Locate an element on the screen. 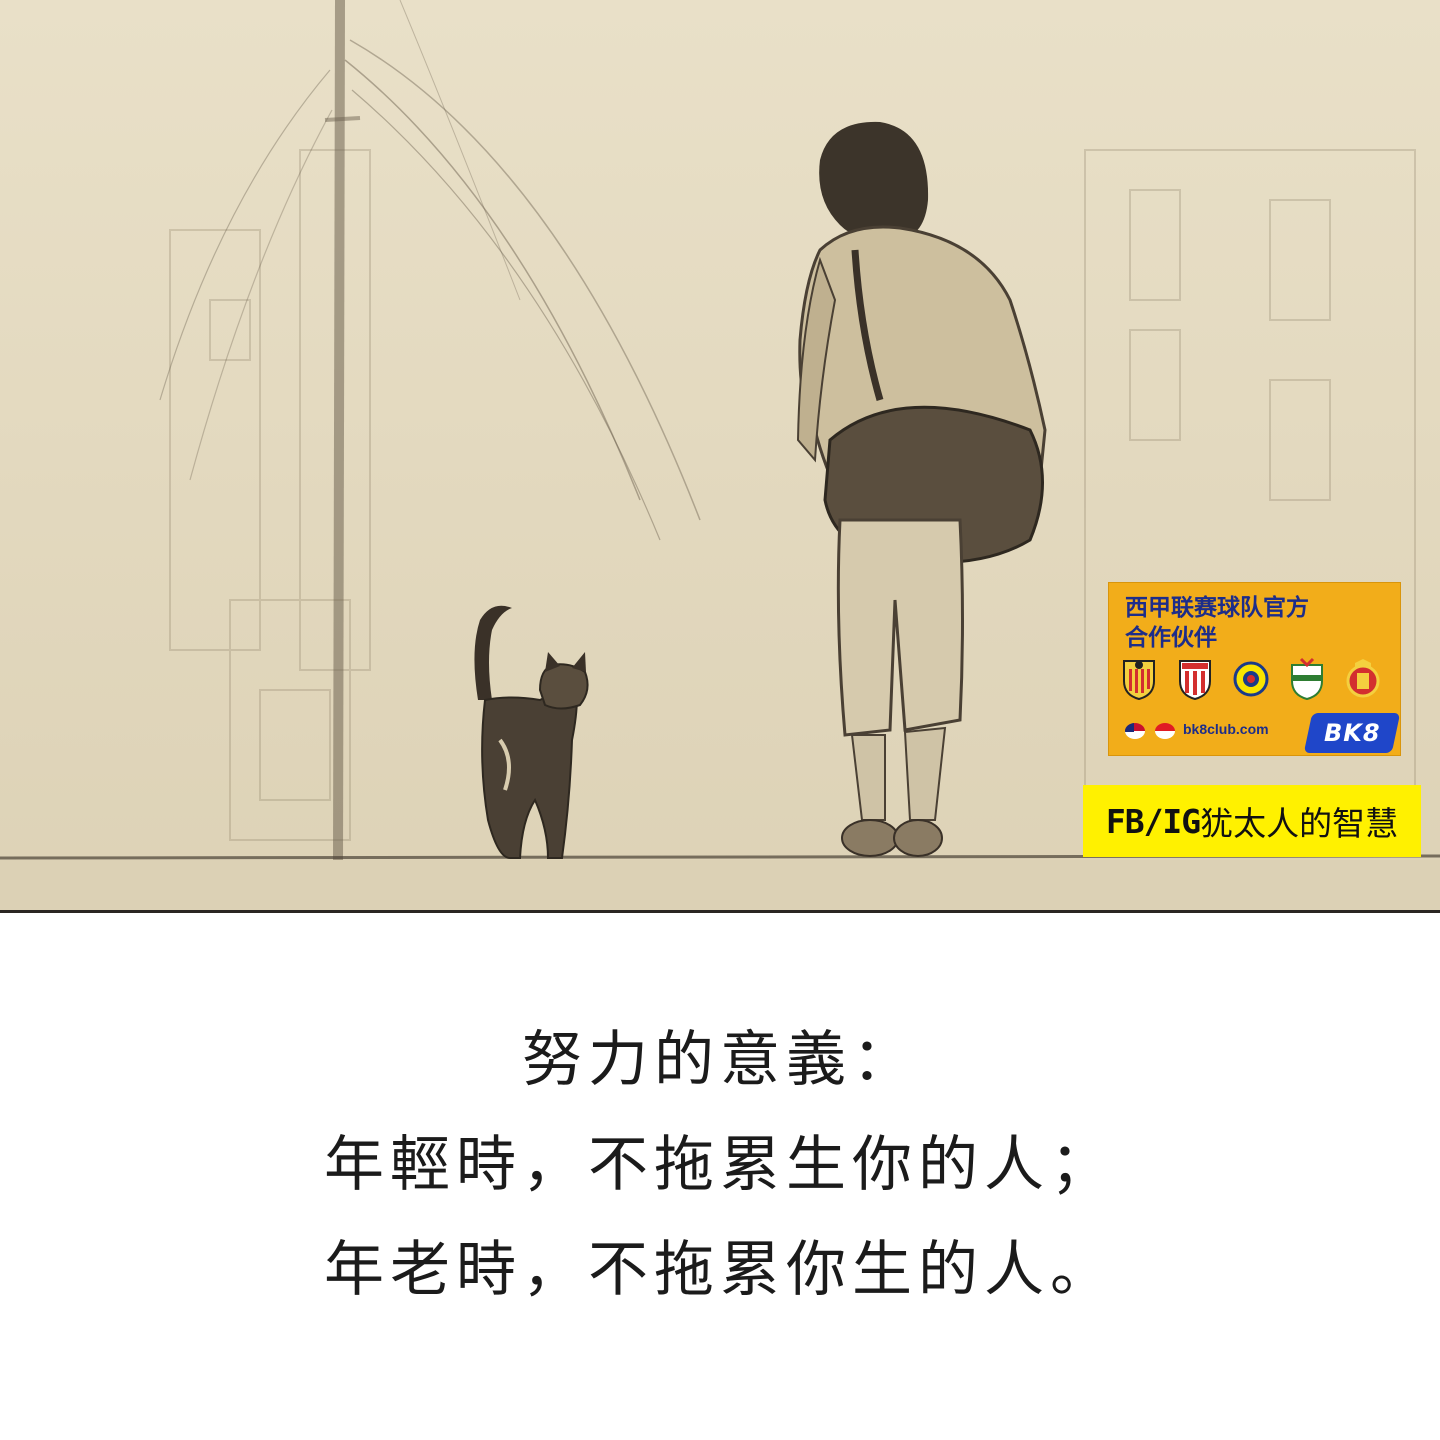  quote-line-2: 年輕時，不拖累生你的人； is located at coordinates (720, 1165).